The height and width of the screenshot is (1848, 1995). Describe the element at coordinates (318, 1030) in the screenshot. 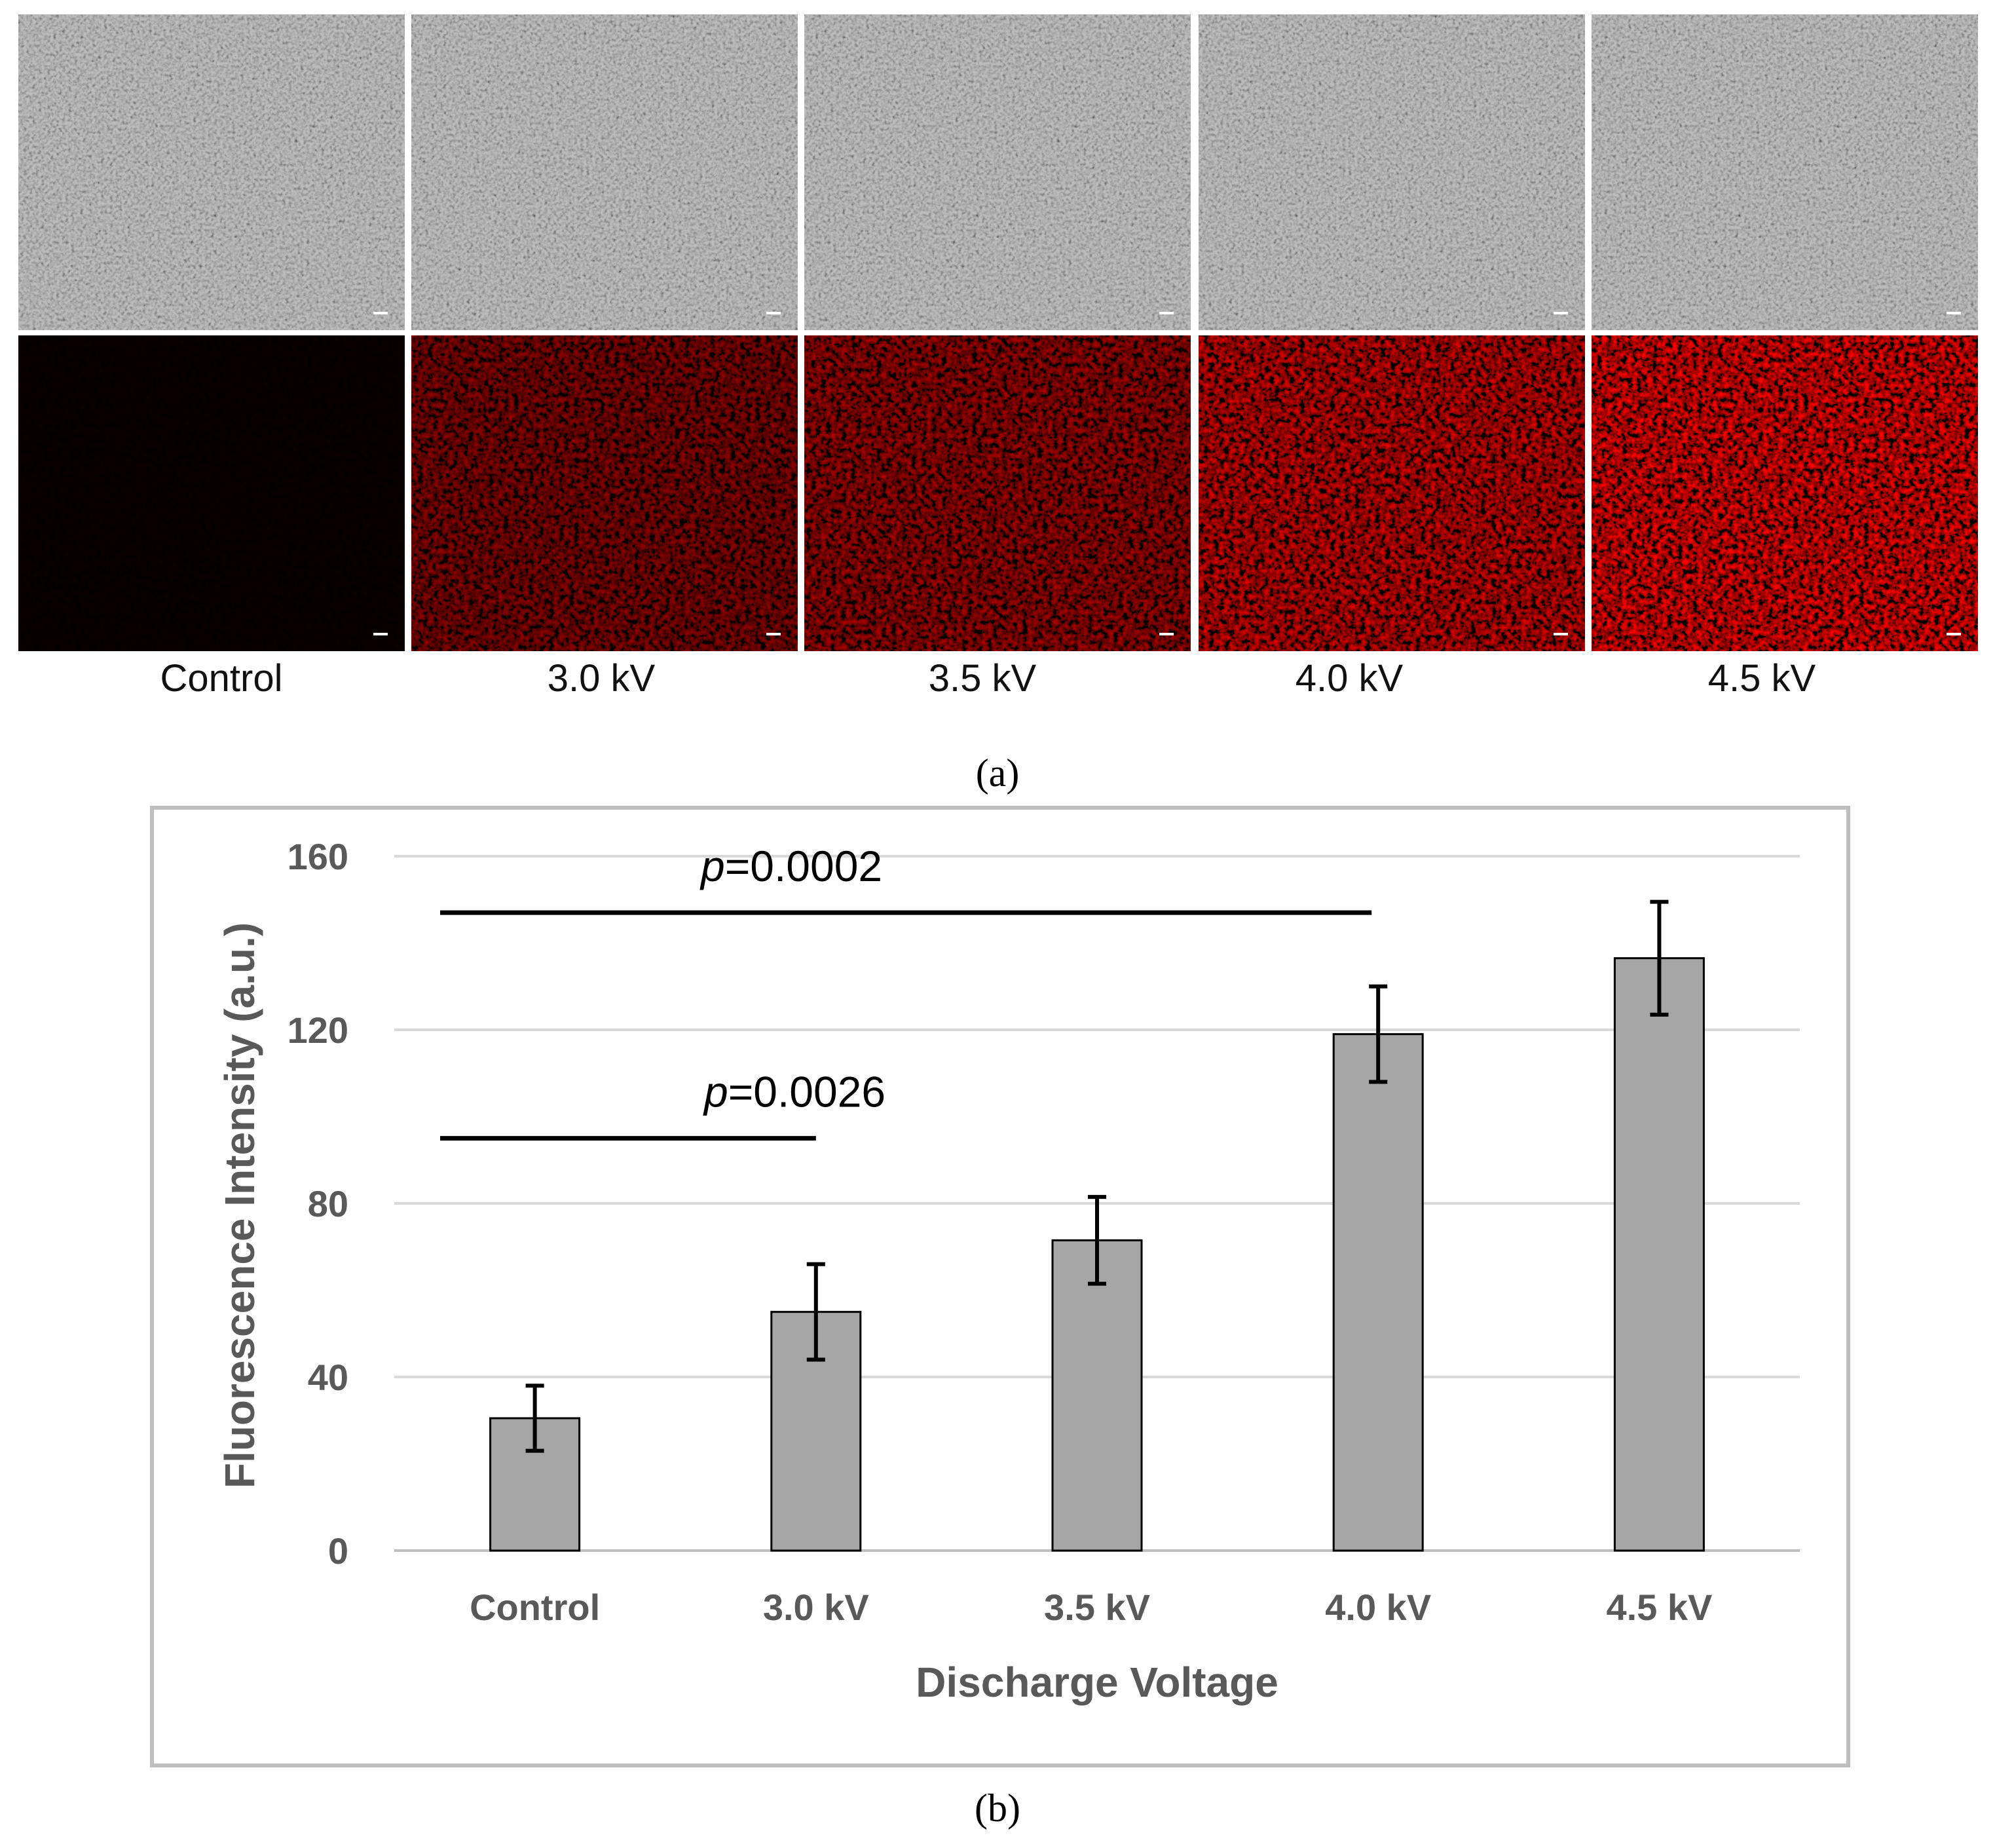

I see `y-tick-label: 120` at that location.